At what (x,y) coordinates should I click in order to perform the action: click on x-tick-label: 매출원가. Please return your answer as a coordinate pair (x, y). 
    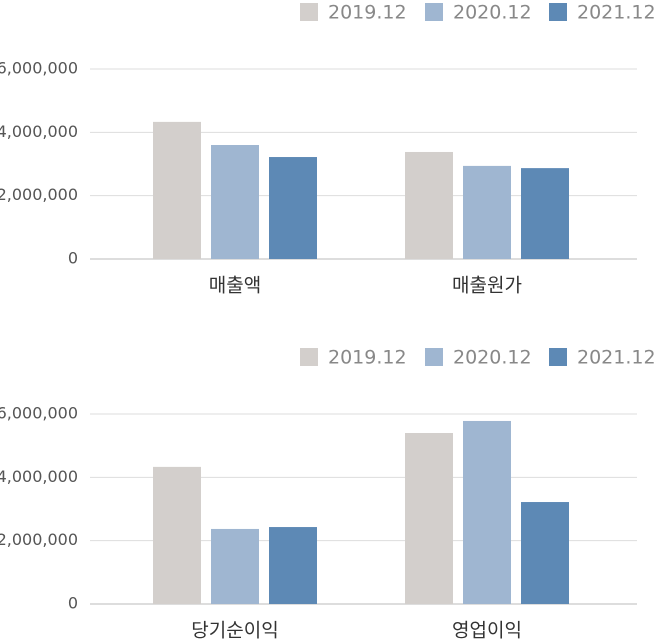
    Looking at the image, I should click on (487, 286).